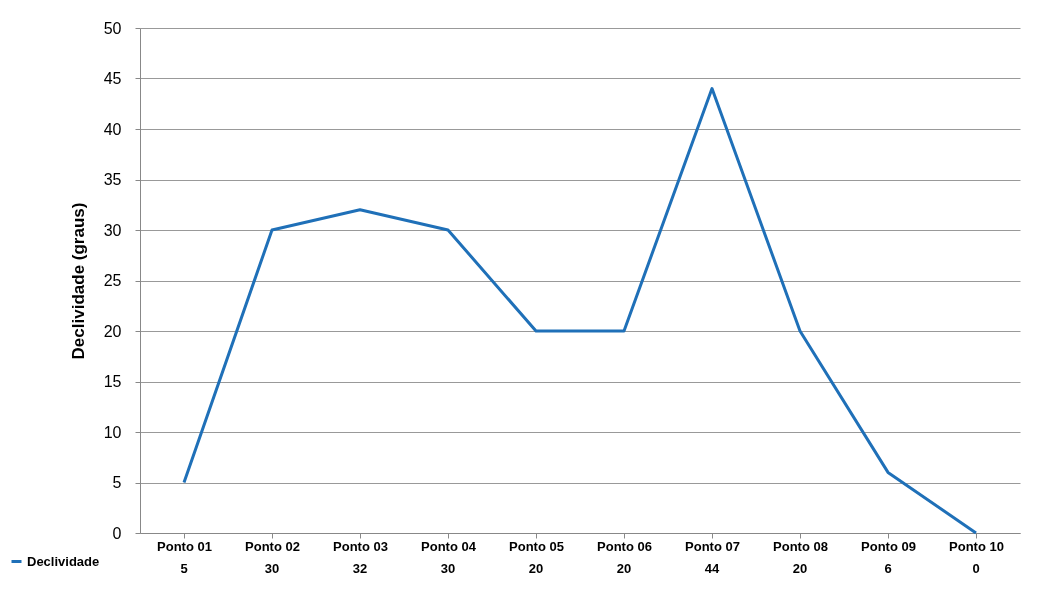 Image resolution: width=1047 pixels, height=605 pixels. What do you see at coordinates (117, 533) in the screenshot?
I see `y-tick-label: 0` at bounding box center [117, 533].